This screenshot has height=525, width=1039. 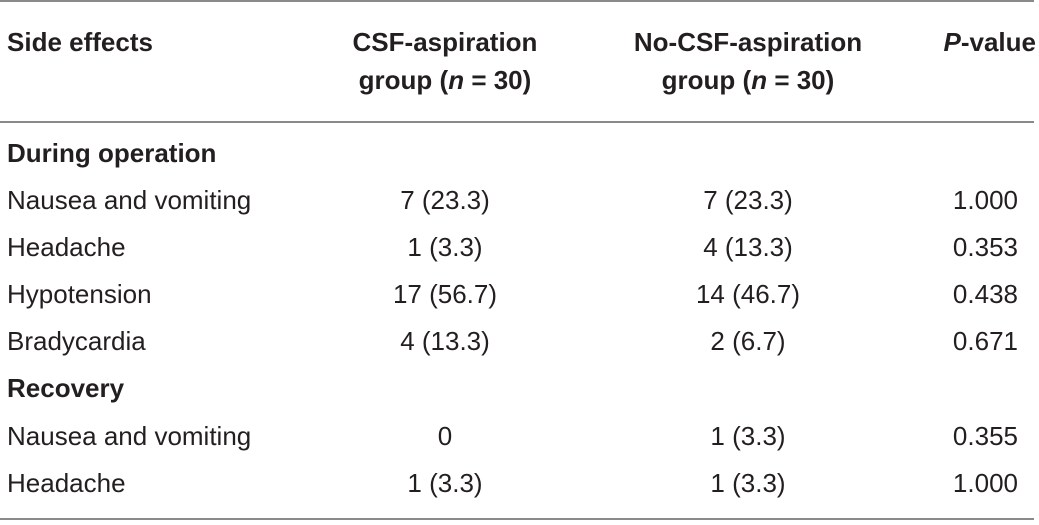 What do you see at coordinates (748, 247) in the screenshot?
I see `cell-no-csf: 4 (13.3)` at bounding box center [748, 247].